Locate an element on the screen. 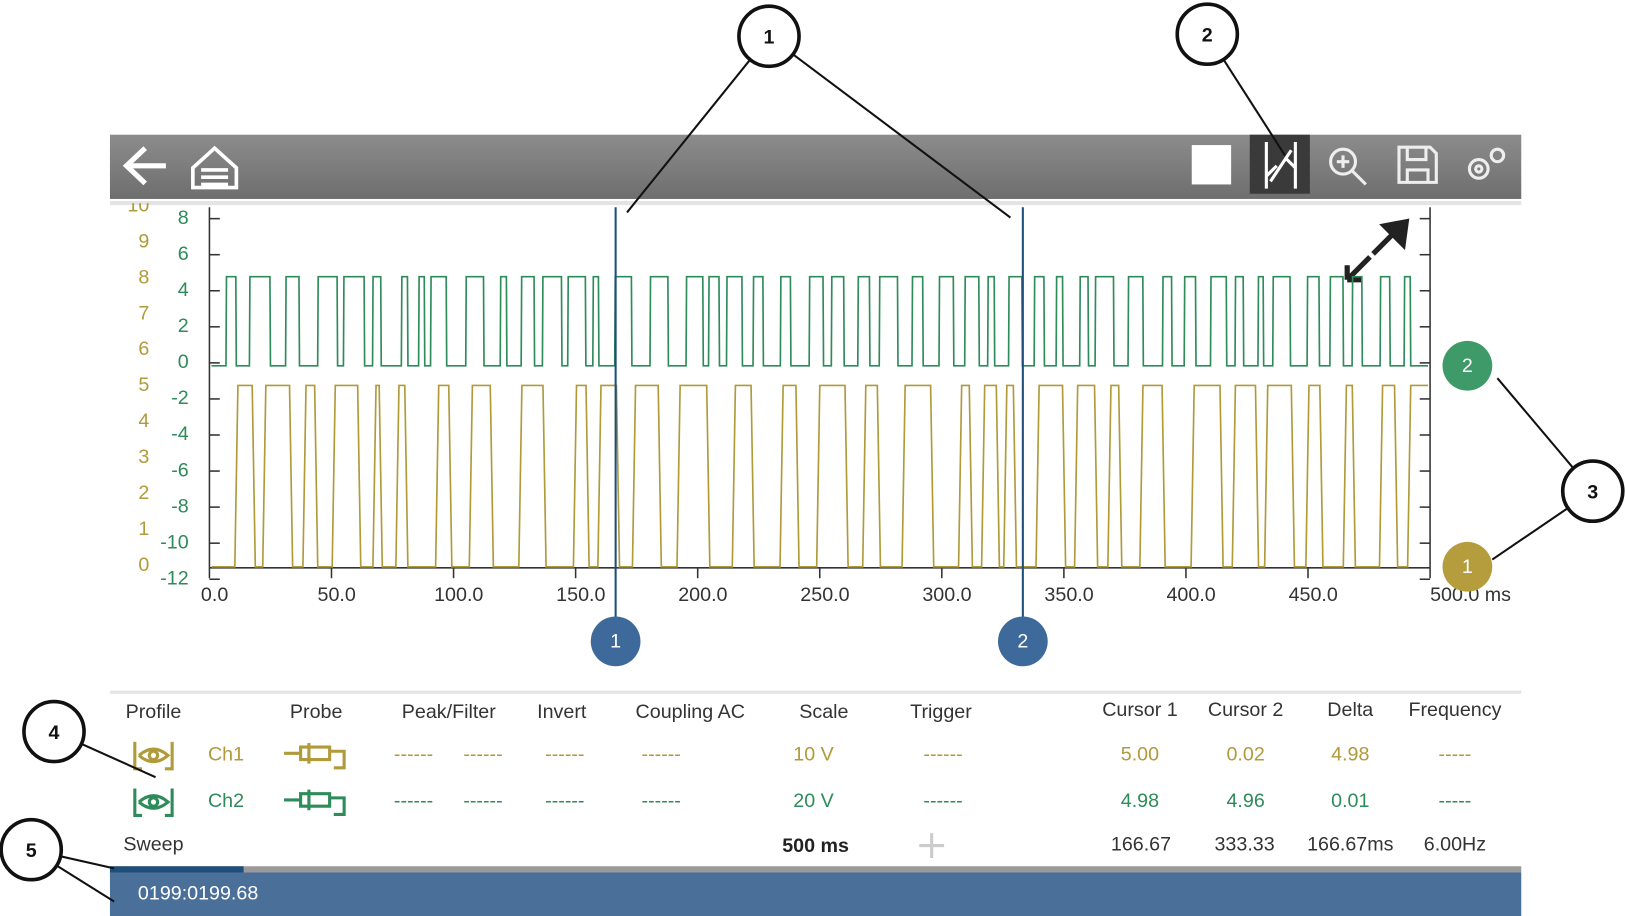 The height and width of the screenshot is (916, 1625). column-header: Trigger is located at coordinates (941, 712).